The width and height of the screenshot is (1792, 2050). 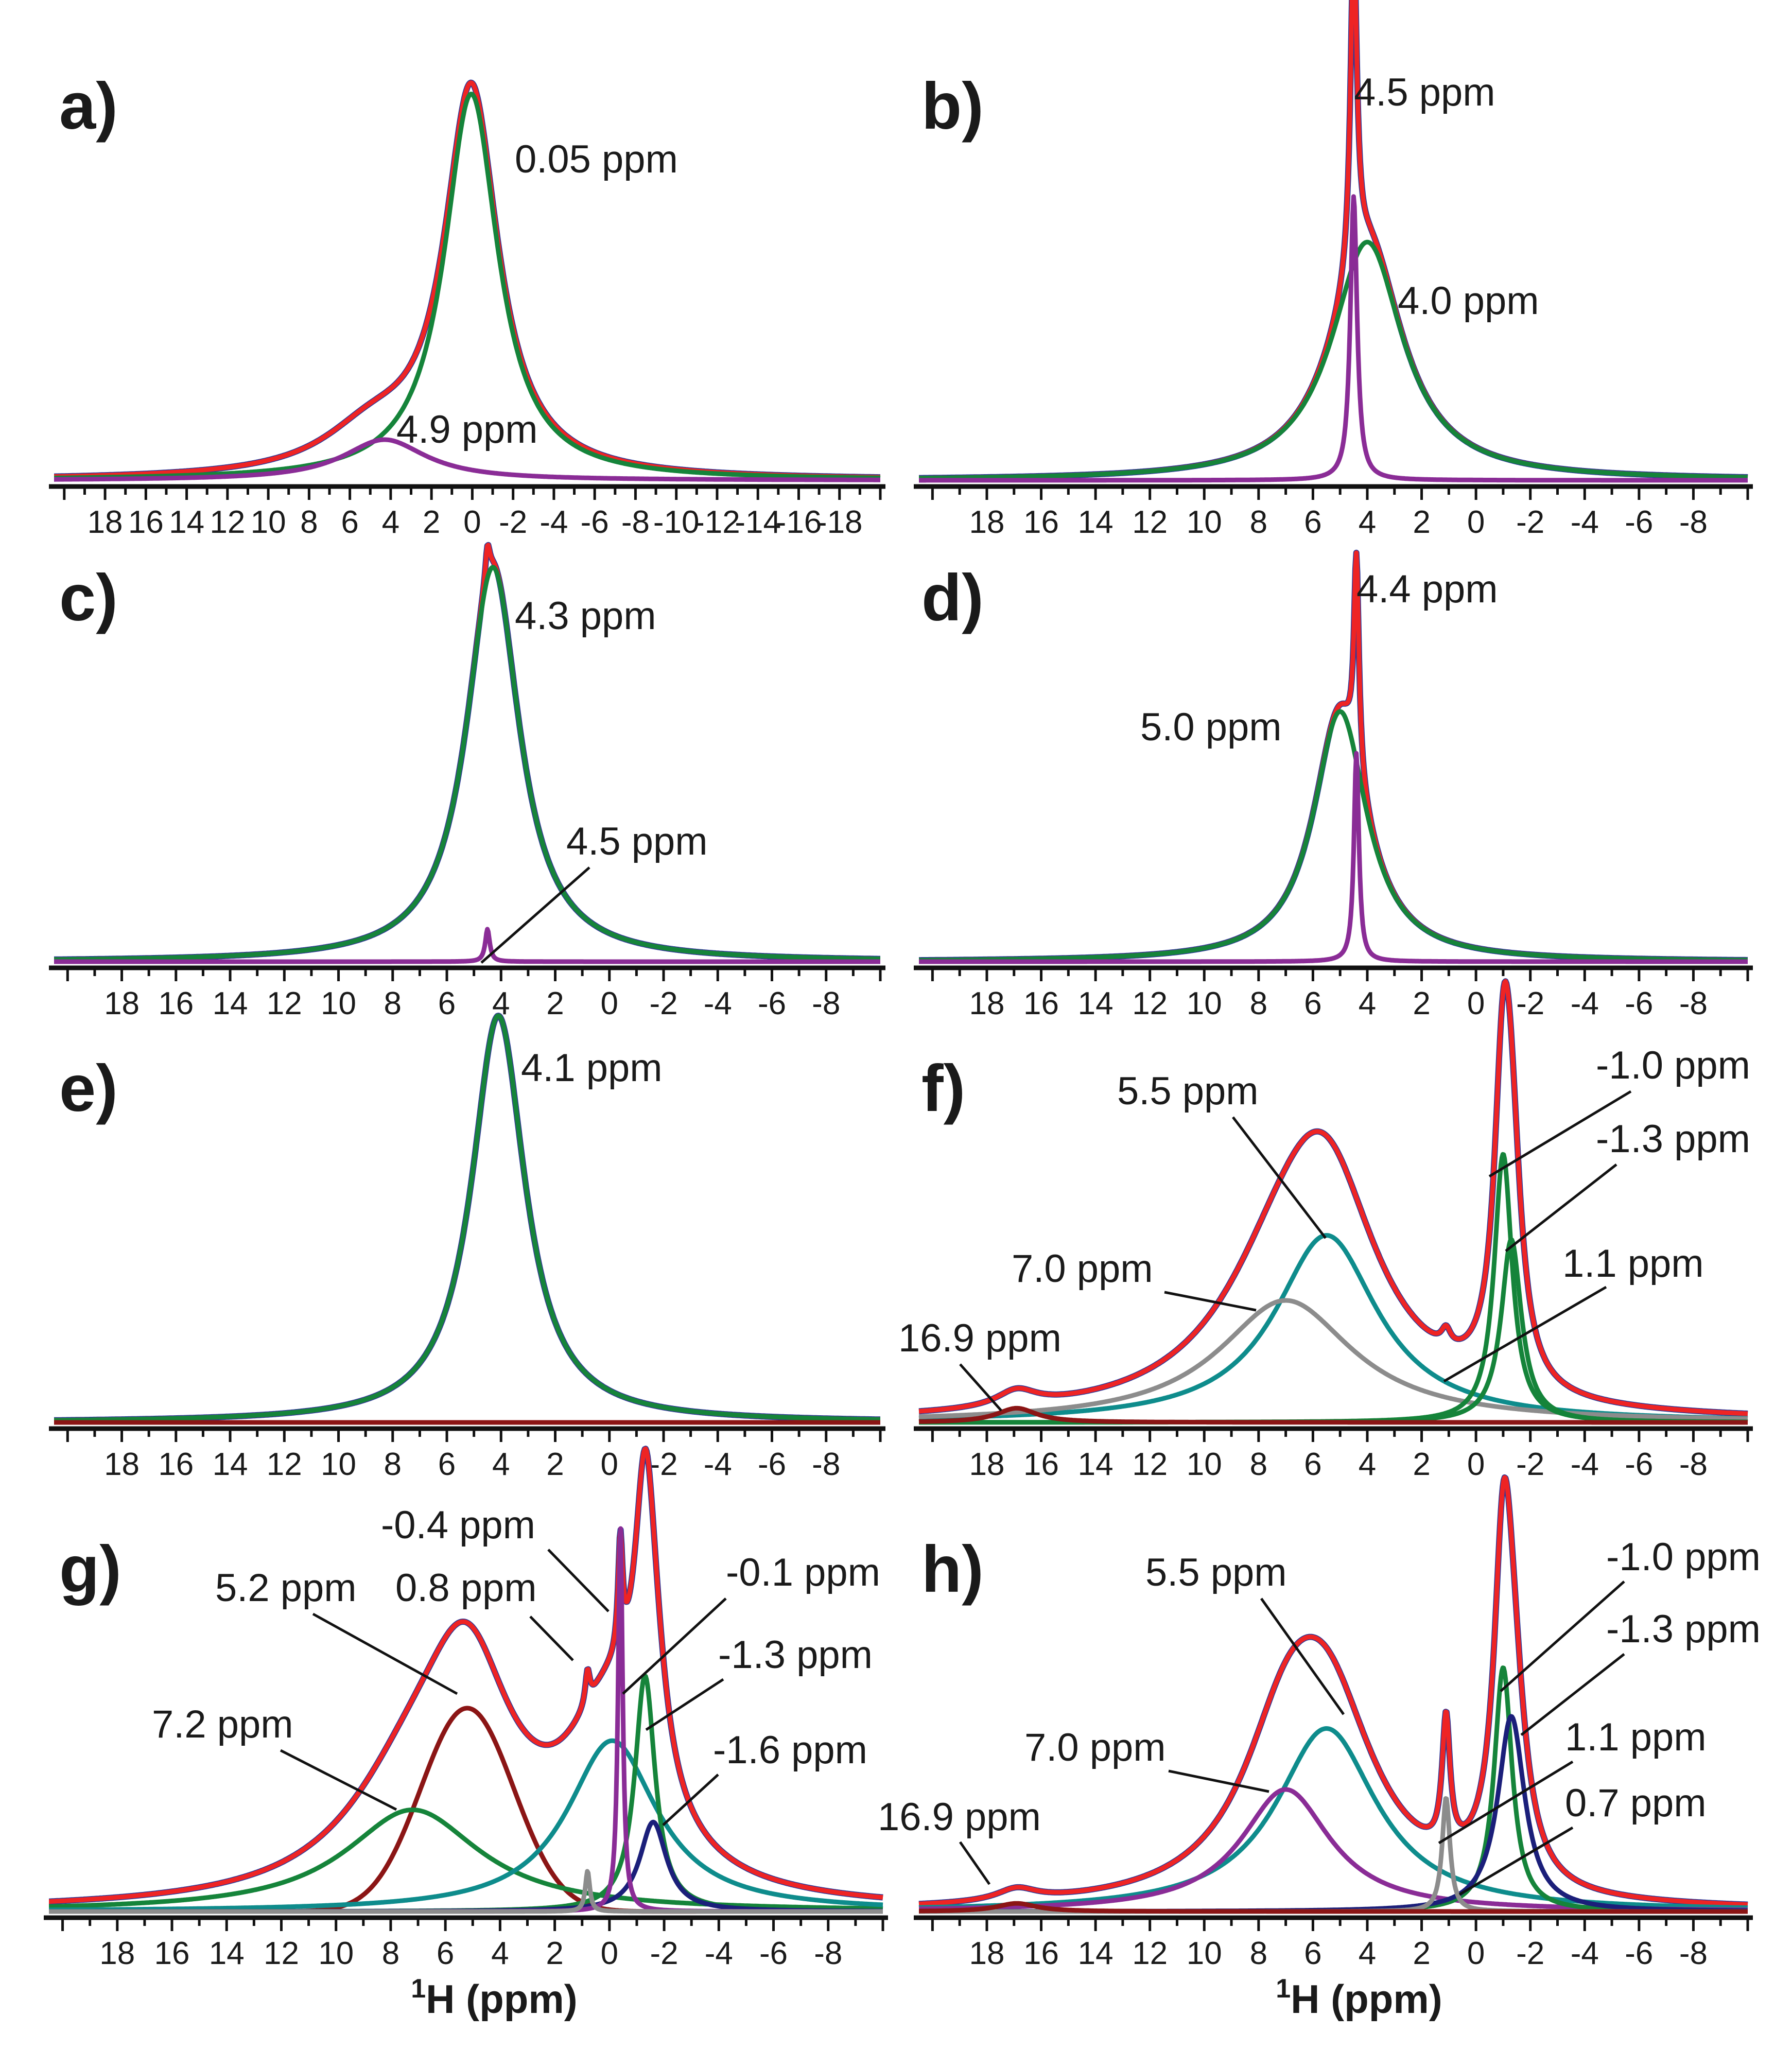 What do you see at coordinates (1319, 658) in the screenshot?
I see `panel-d-annotations: 4.4 ppm 5.0 ppm` at bounding box center [1319, 658].